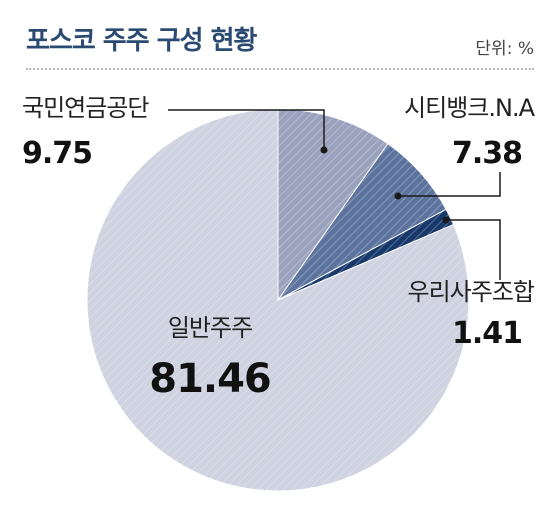 The width and height of the screenshot is (560, 514). What do you see at coordinates (504, 49) in the screenshot?
I see `unit-label: 단위: %` at bounding box center [504, 49].